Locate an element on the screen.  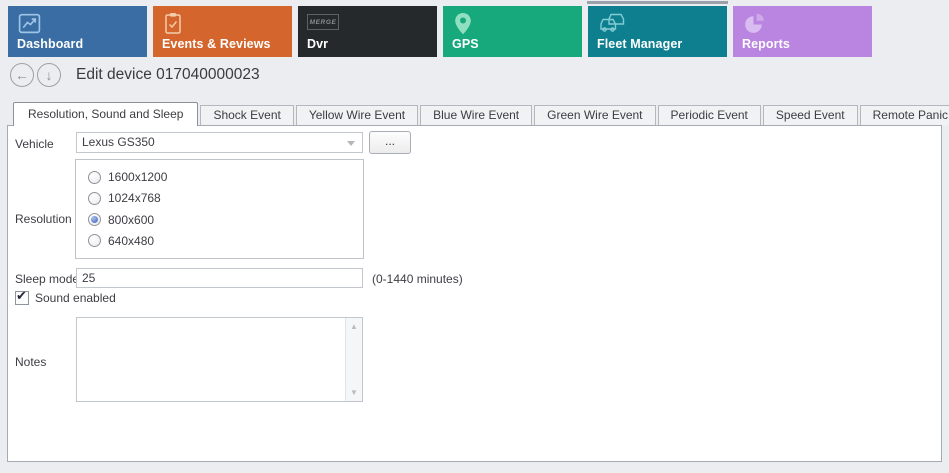
tab-periodic-event: Periodic Event is located at coordinates (709, 115).